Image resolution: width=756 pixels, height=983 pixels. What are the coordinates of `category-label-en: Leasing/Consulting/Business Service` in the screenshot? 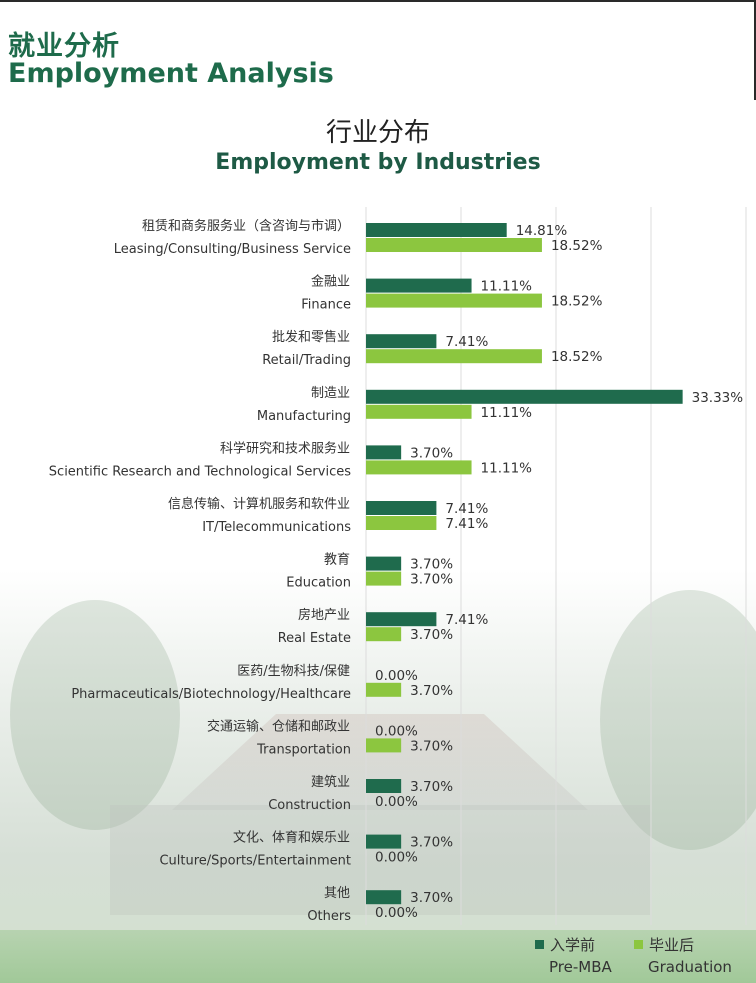 It's located at (232, 249).